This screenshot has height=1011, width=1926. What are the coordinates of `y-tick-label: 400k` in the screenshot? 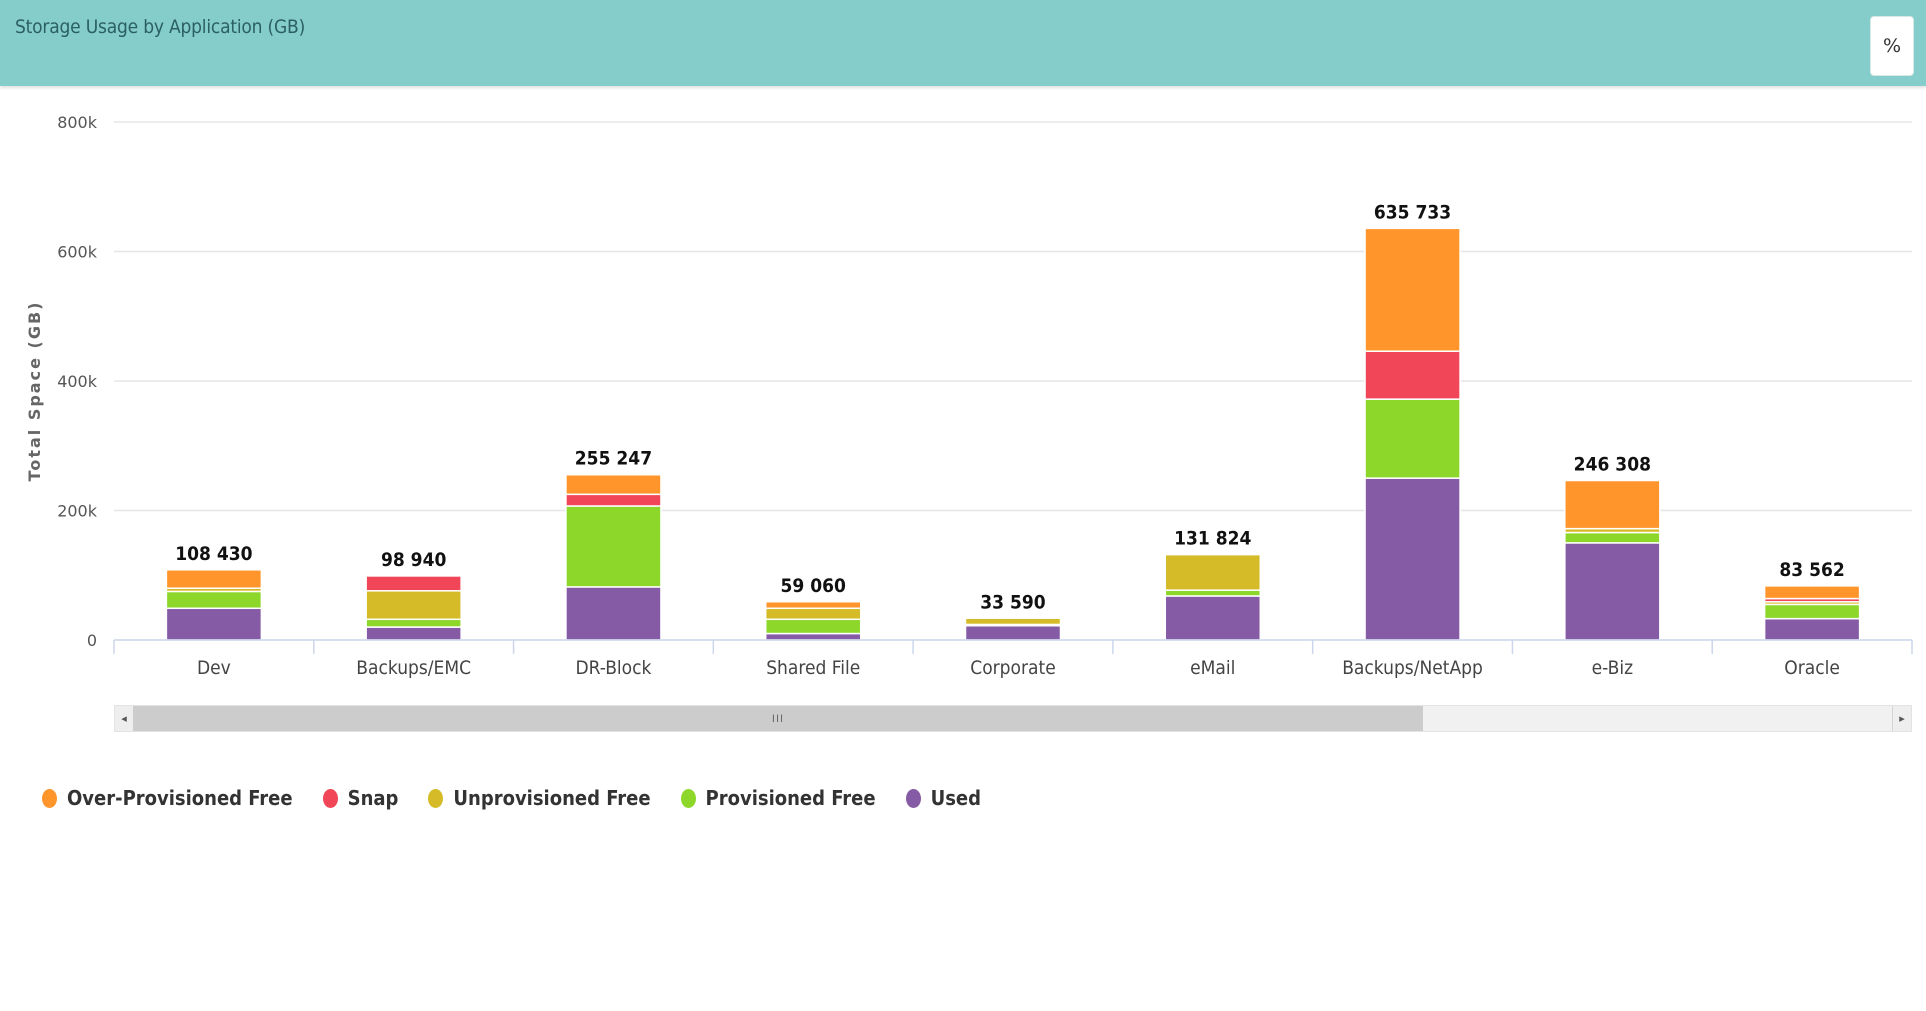 It's located at (77, 381).